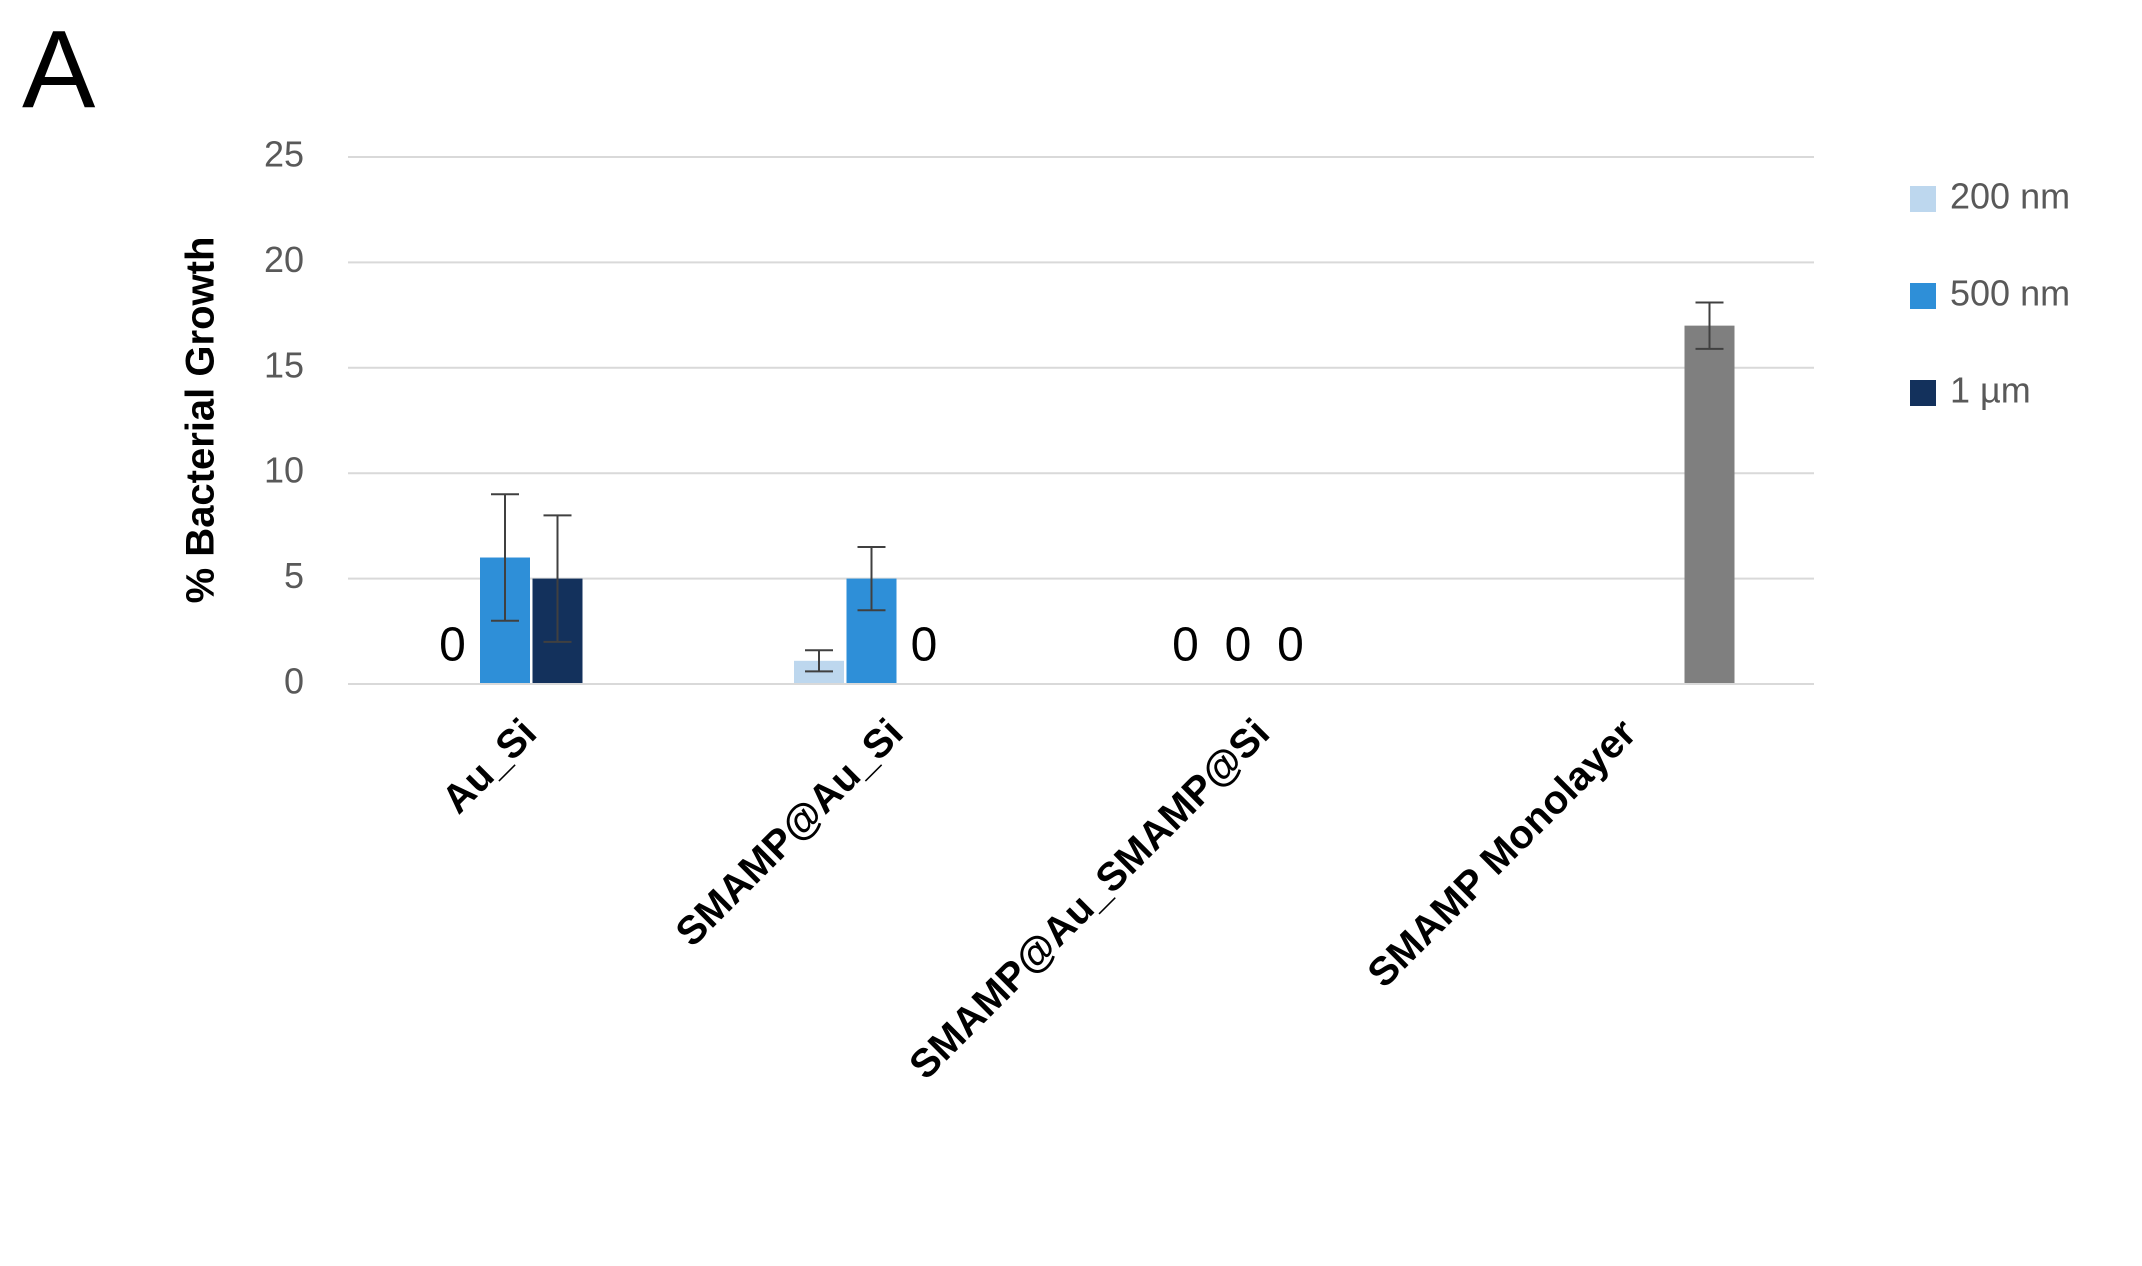 Image resolution: width=2142 pixels, height=1266 pixels. I want to click on x-tick-label: SMAMP@Au_SMAMP@Si, so click(1089, 899).